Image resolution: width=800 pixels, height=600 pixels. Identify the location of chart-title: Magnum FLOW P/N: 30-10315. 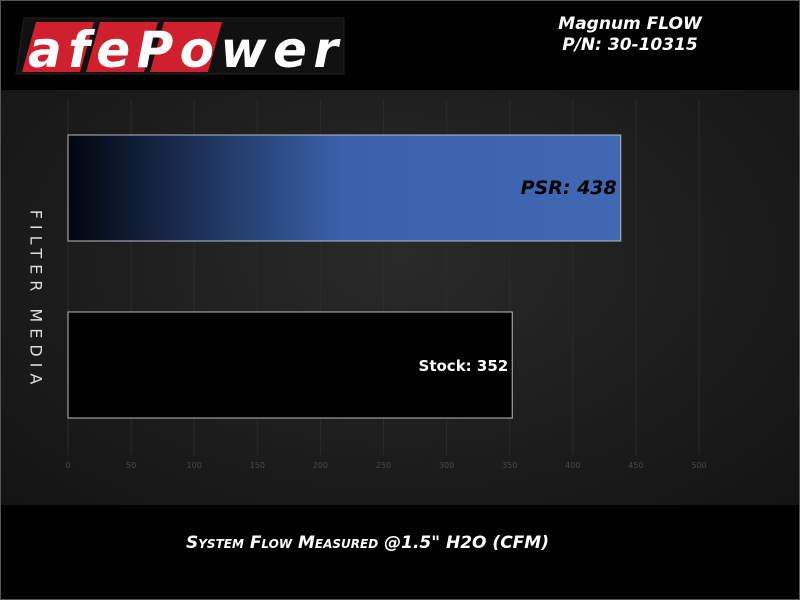
(630, 35).